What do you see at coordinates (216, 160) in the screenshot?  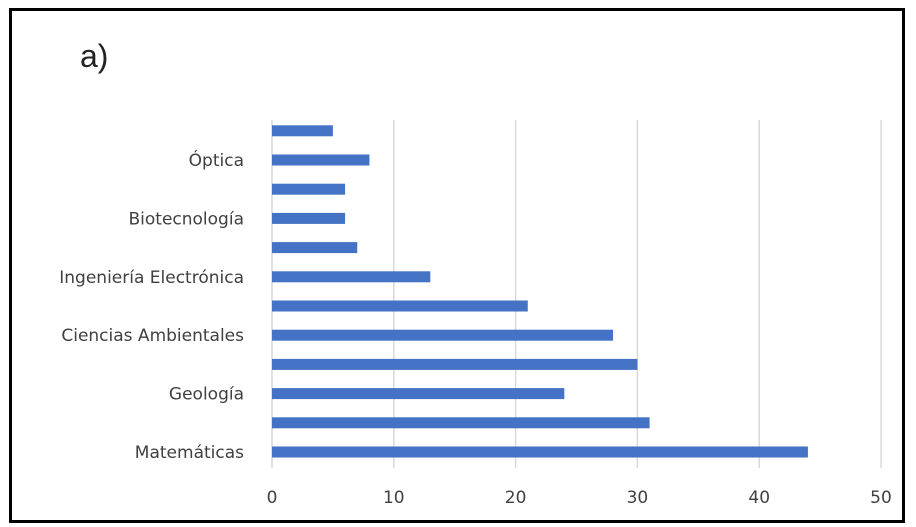 I see `category-label: Óptica` at bounding box center [216, 160].